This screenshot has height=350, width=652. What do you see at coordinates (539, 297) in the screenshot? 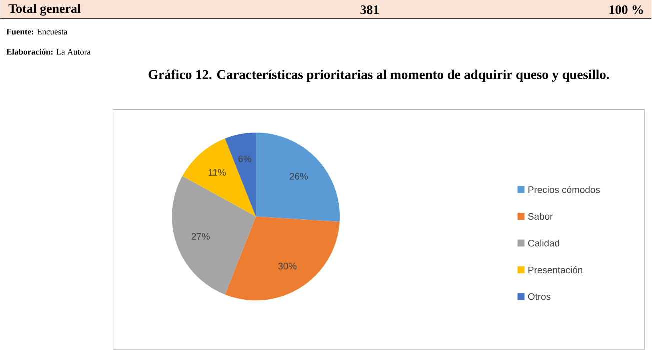
I see `legend-label: Otros` at bounding box center [539, 297].